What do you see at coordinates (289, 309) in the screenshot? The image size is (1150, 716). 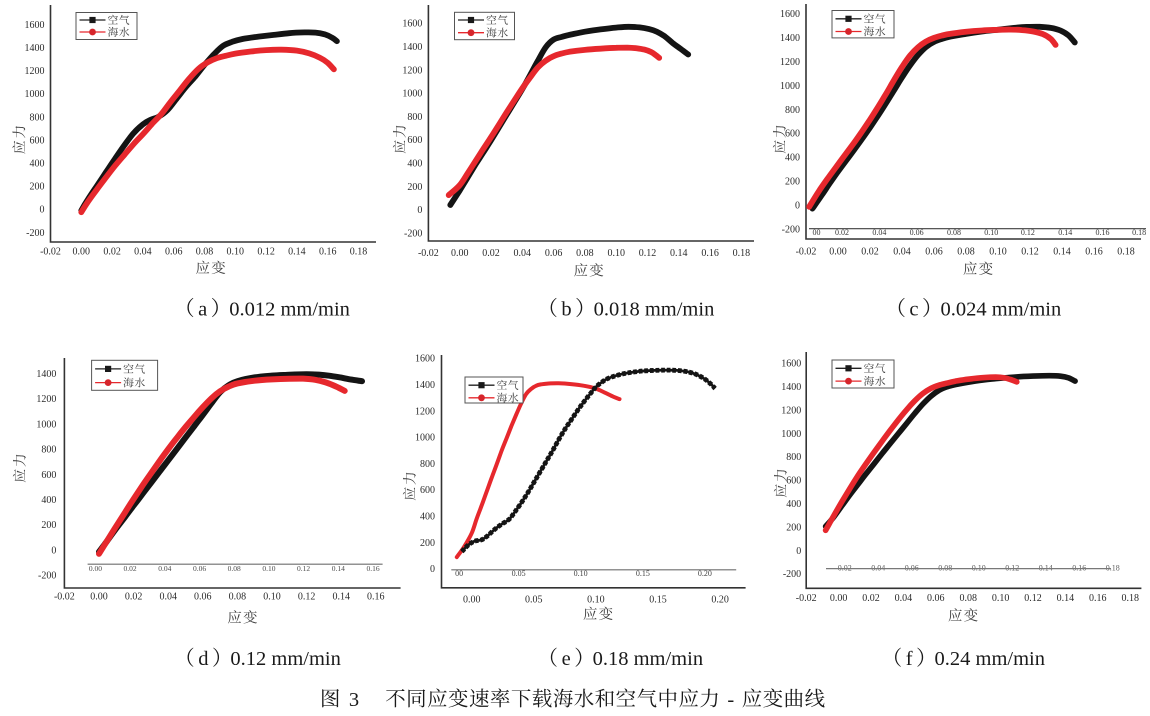 I see `svg-text: 0.012 mm/min` at bounding box center [289, 309].